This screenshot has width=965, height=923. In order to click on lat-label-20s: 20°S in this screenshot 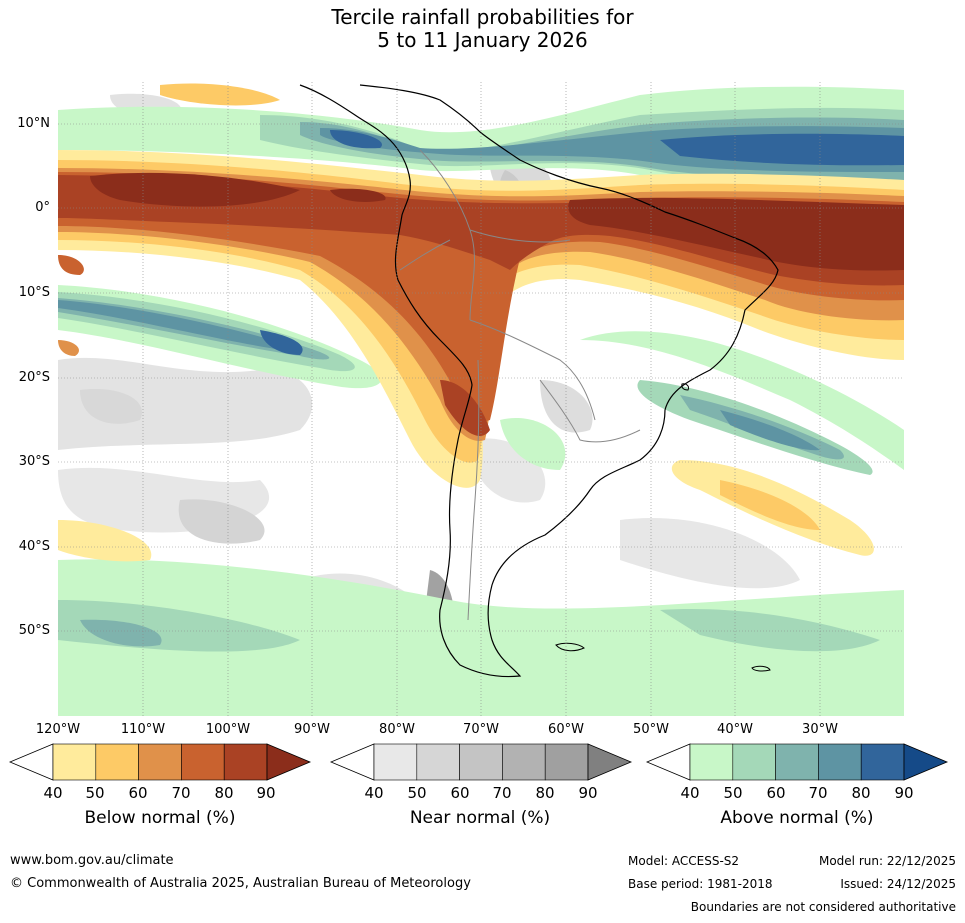, I will do `click(34, 377)`.